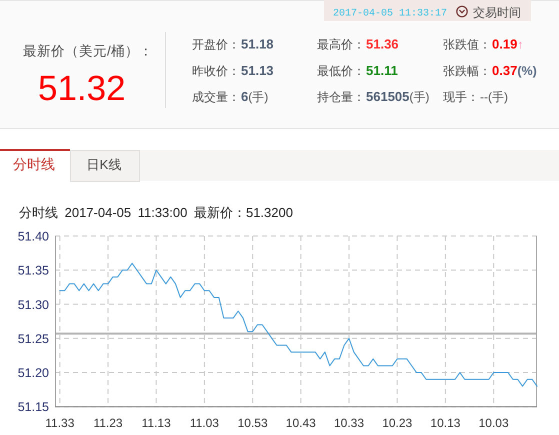  I want to click on x-tick-label: 10.13, so click(445, 423).